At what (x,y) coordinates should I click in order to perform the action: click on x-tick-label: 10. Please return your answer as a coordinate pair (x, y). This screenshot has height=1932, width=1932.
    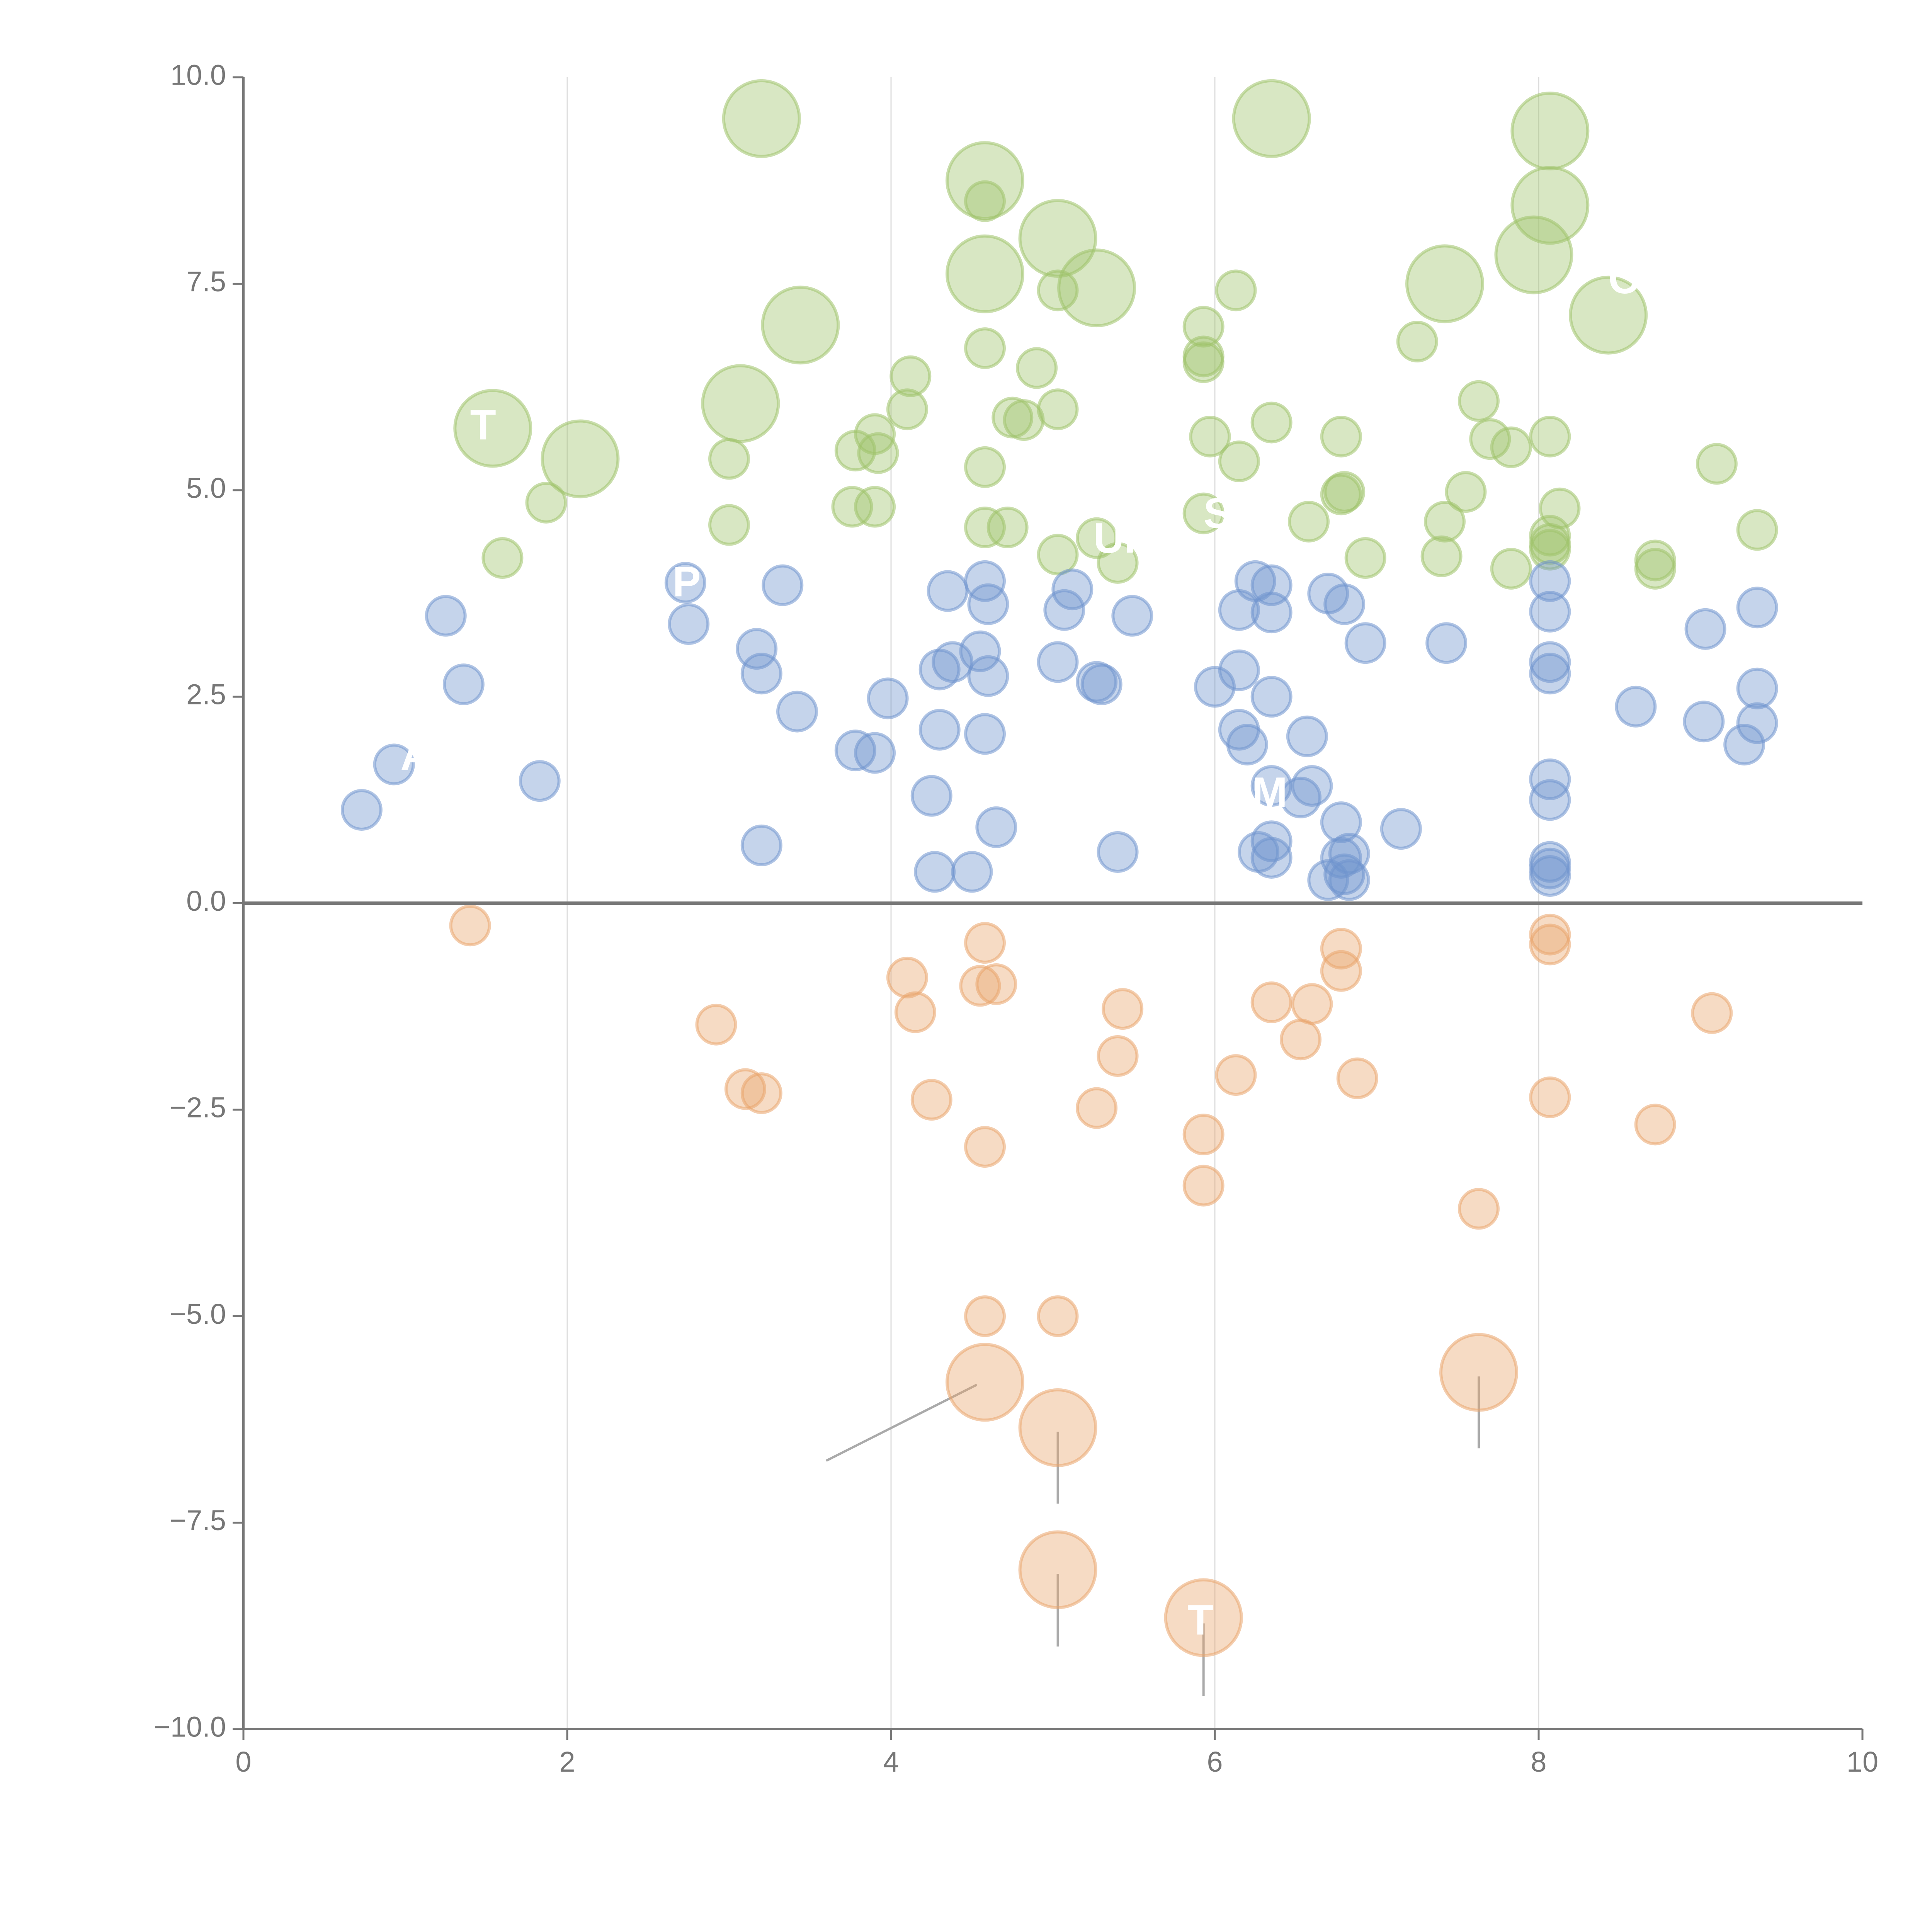
    Looking at the image, I should click on (1863, 1762).